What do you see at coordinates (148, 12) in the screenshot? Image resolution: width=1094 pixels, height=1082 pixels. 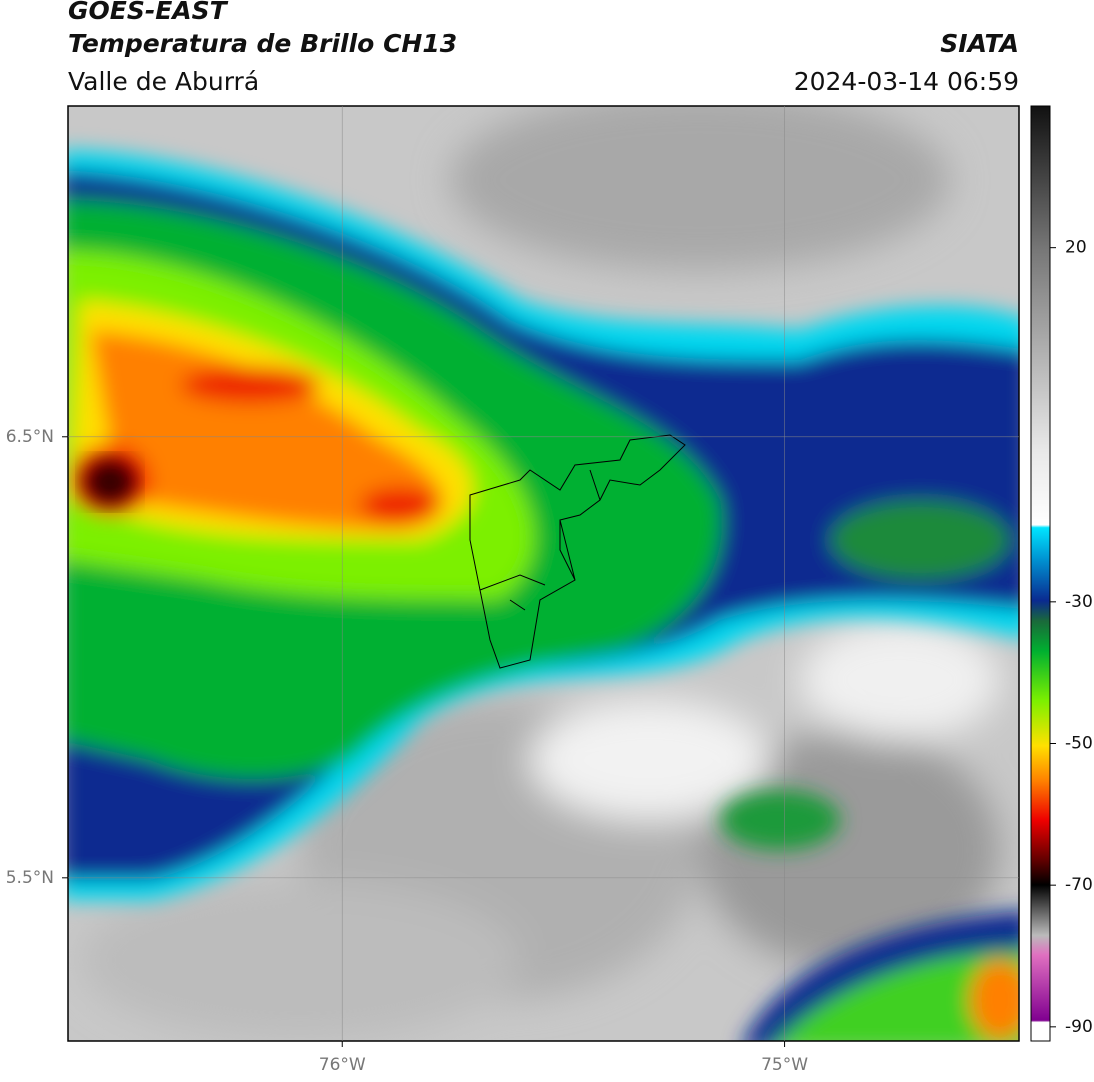 I see `satellite-title: GOES-EAST` at bounding box center [148, 12].